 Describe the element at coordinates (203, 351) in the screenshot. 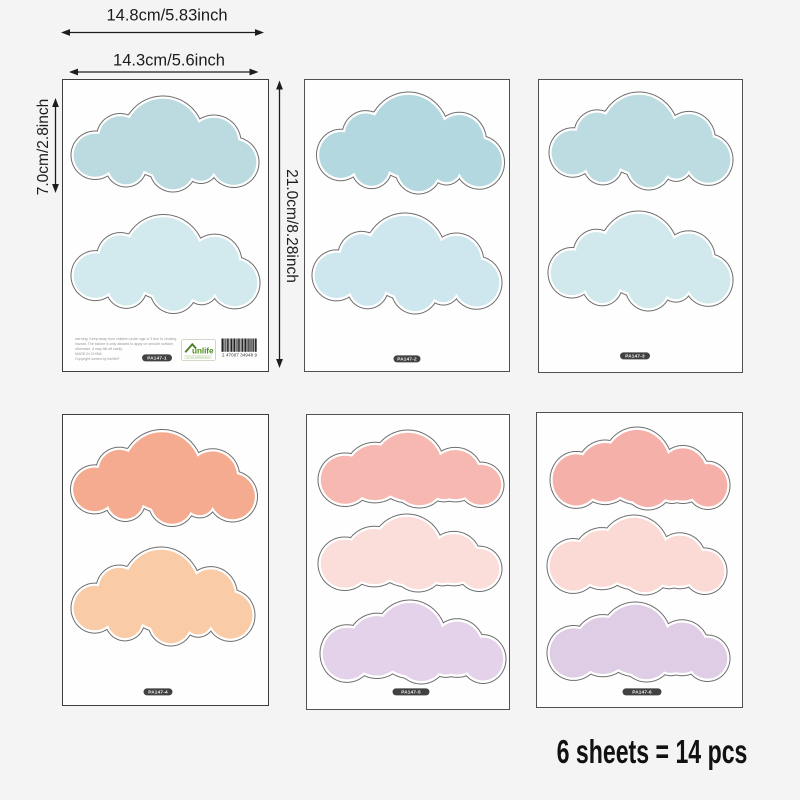

I see `svg-text: unlife` at that location.